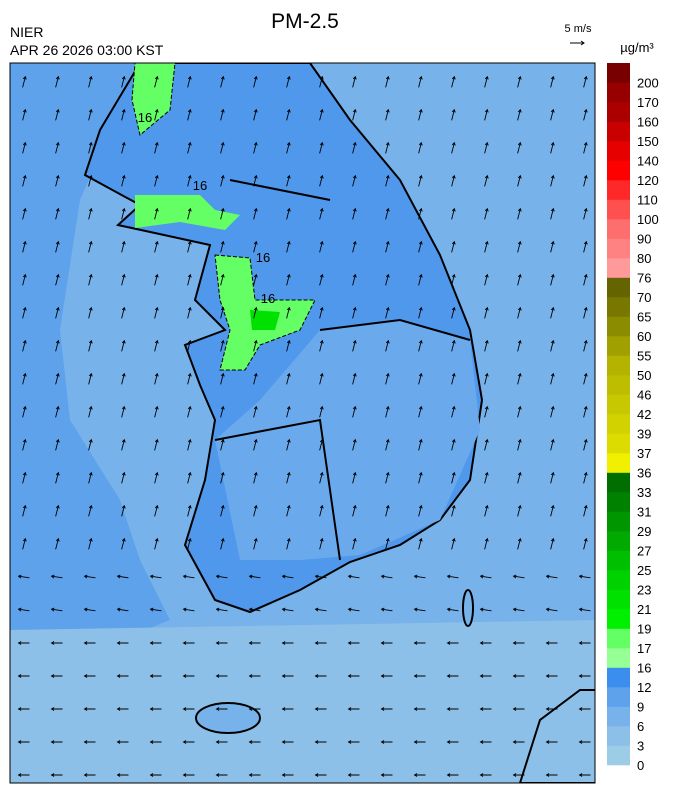 This screenshot has height=795, width=673. Describe the element at coordinates (644, 512) in the screenshot. I see `colorbar-label: 31` at that location.